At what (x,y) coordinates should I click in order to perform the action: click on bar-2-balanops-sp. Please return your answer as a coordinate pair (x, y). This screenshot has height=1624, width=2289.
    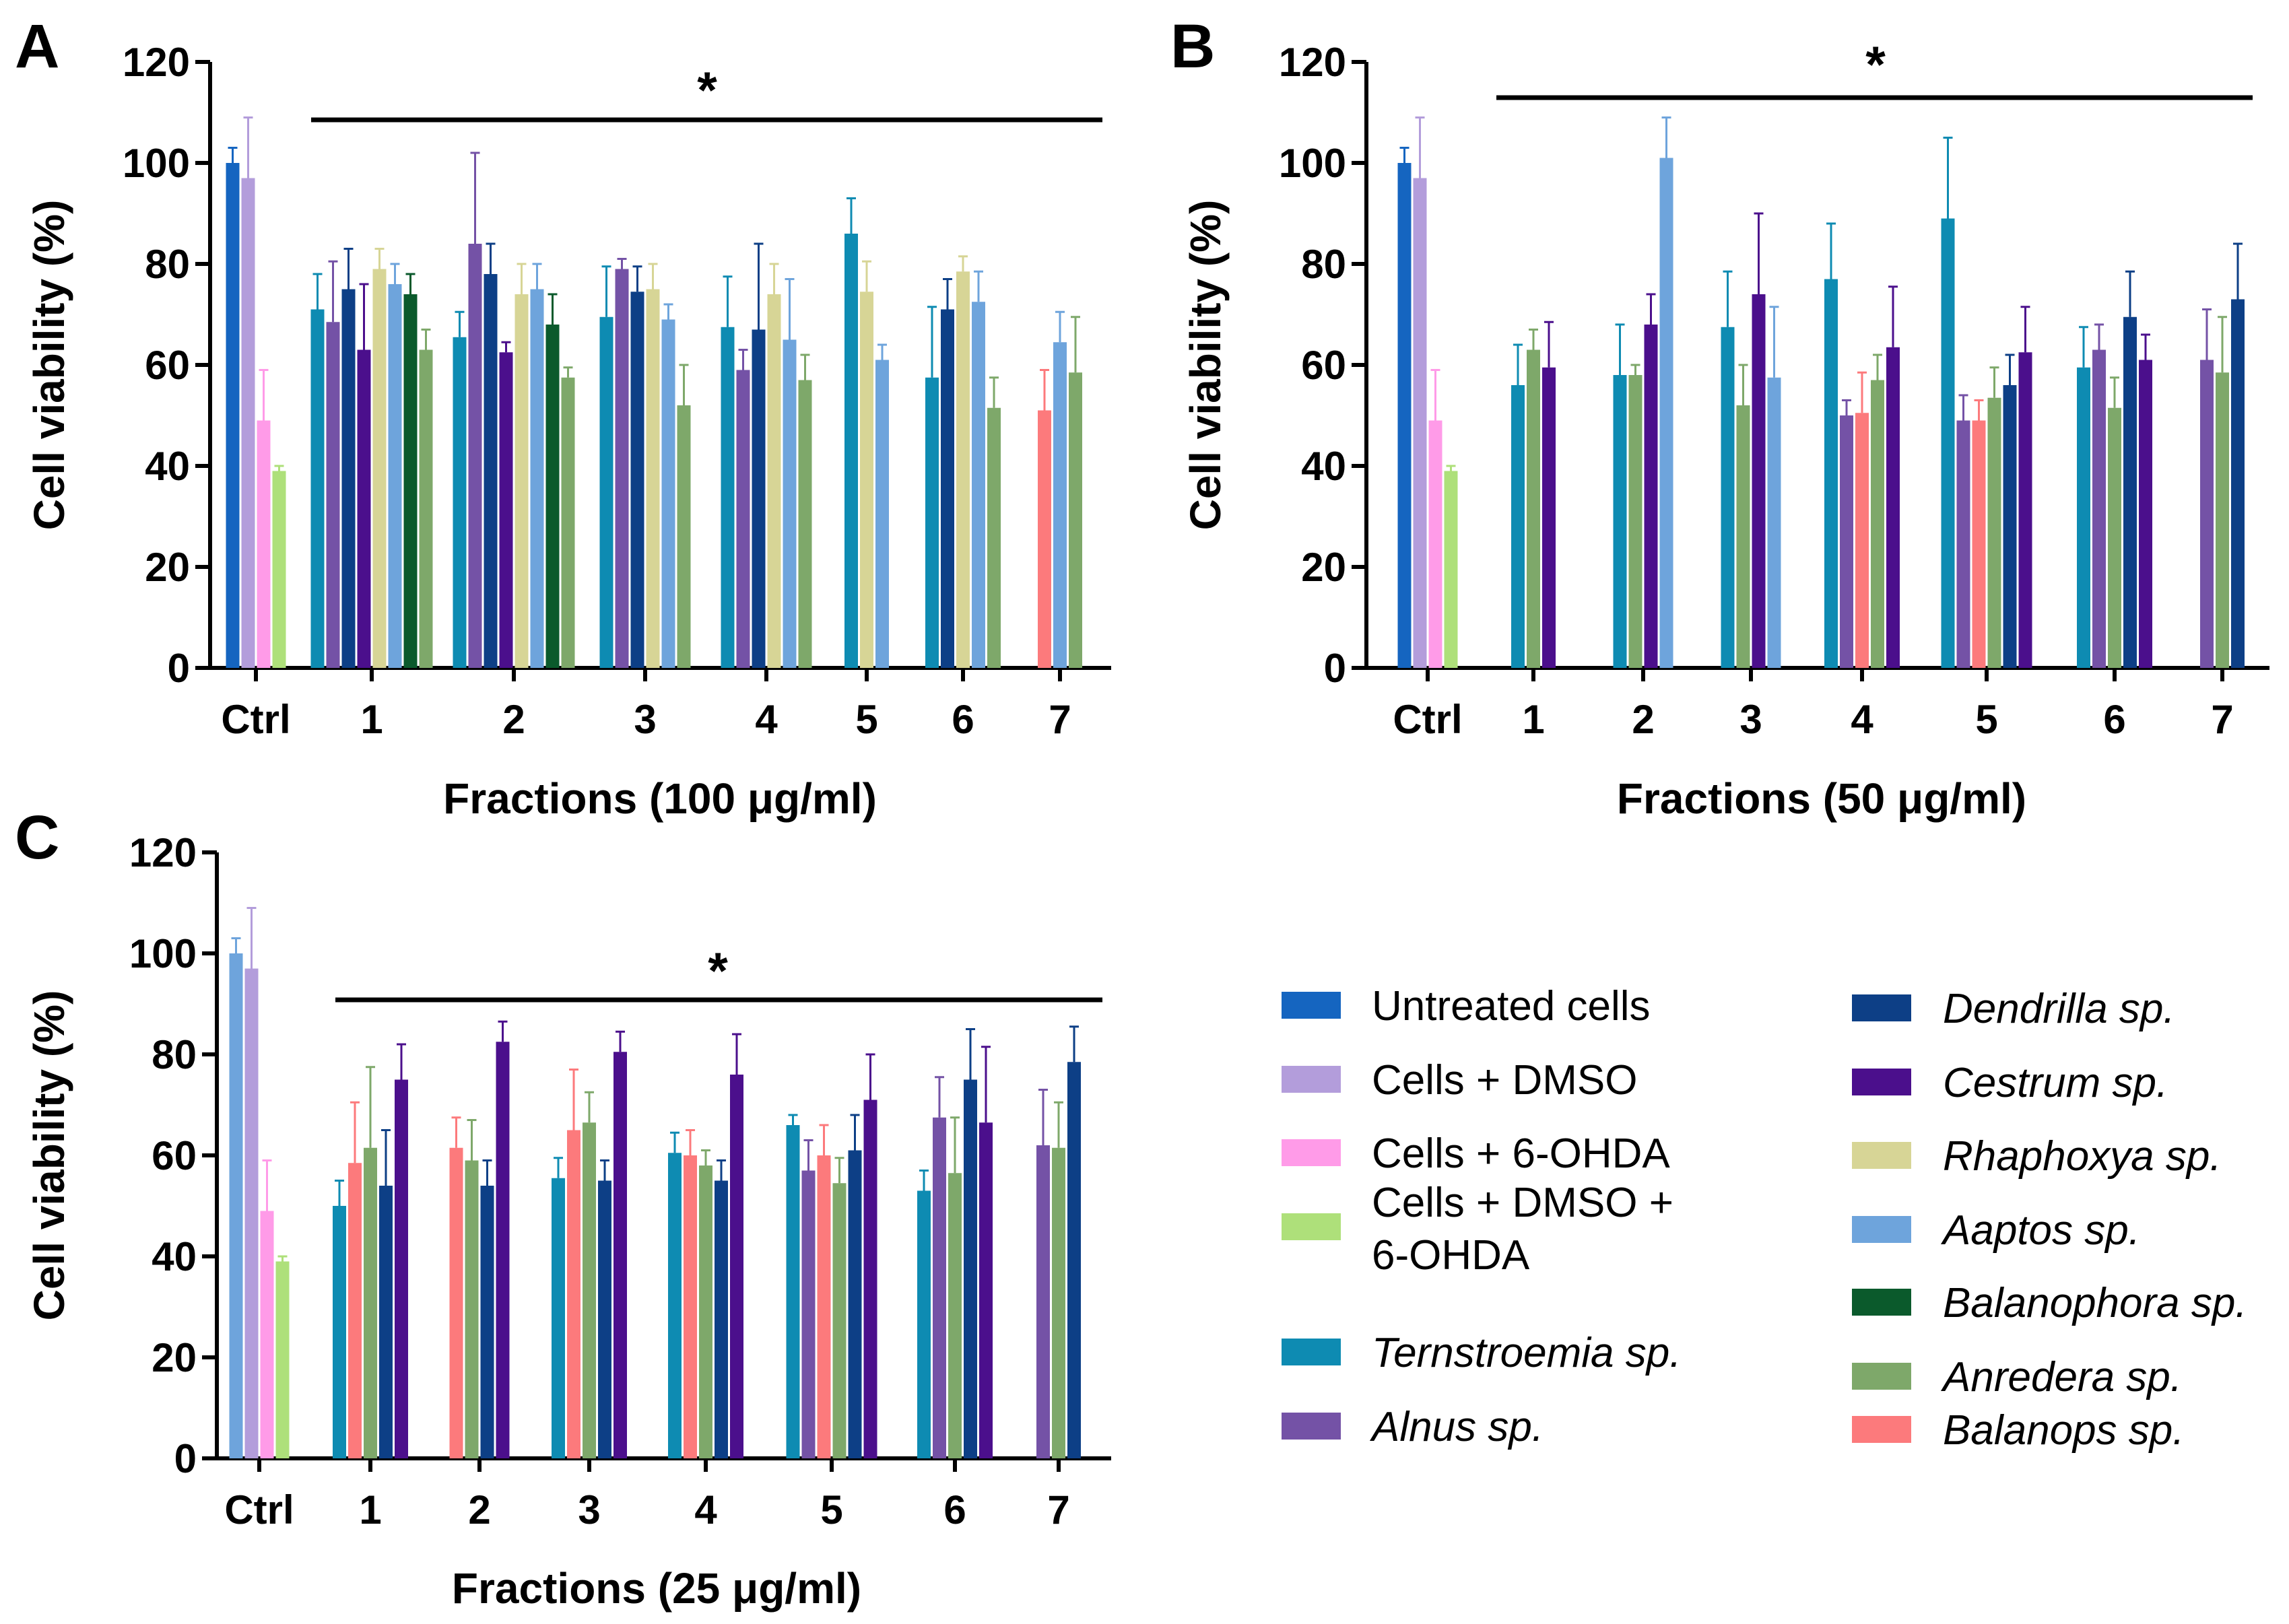
    Looking at the image, I should click on (456, 1302).